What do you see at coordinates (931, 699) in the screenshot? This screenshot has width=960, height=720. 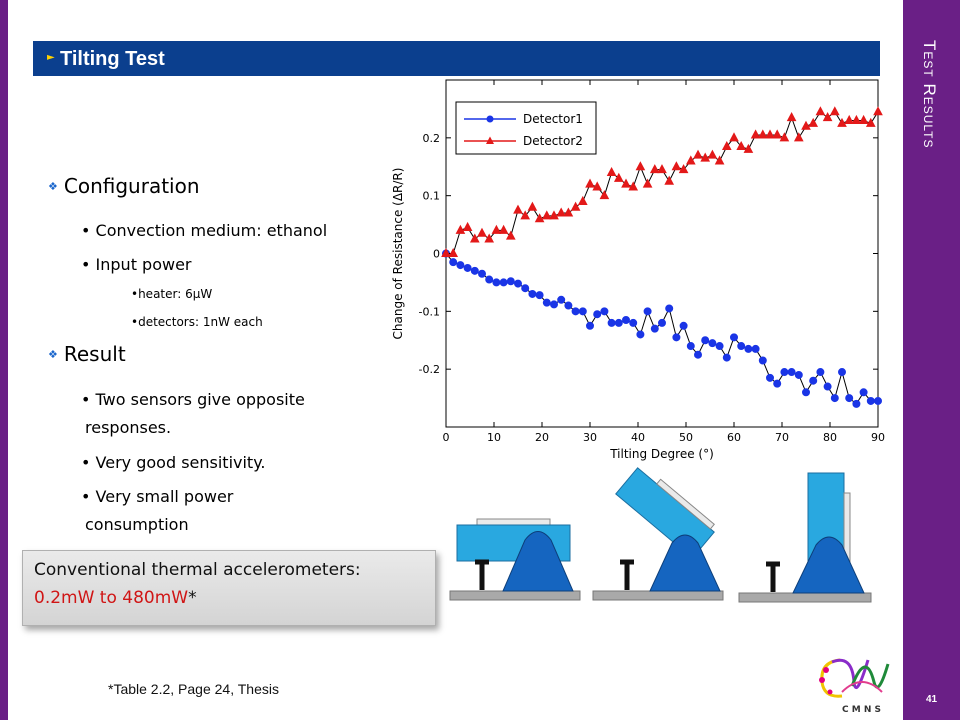 I see `page-number: 41` at bounding box center [931, 699].